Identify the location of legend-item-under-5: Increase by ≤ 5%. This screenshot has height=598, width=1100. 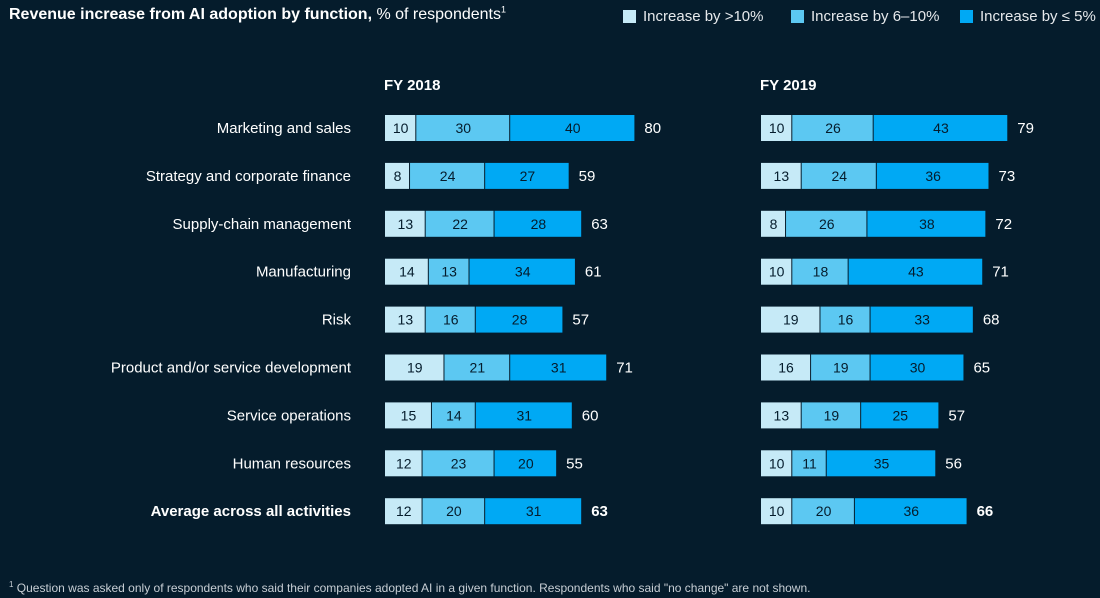
(1028, 16).